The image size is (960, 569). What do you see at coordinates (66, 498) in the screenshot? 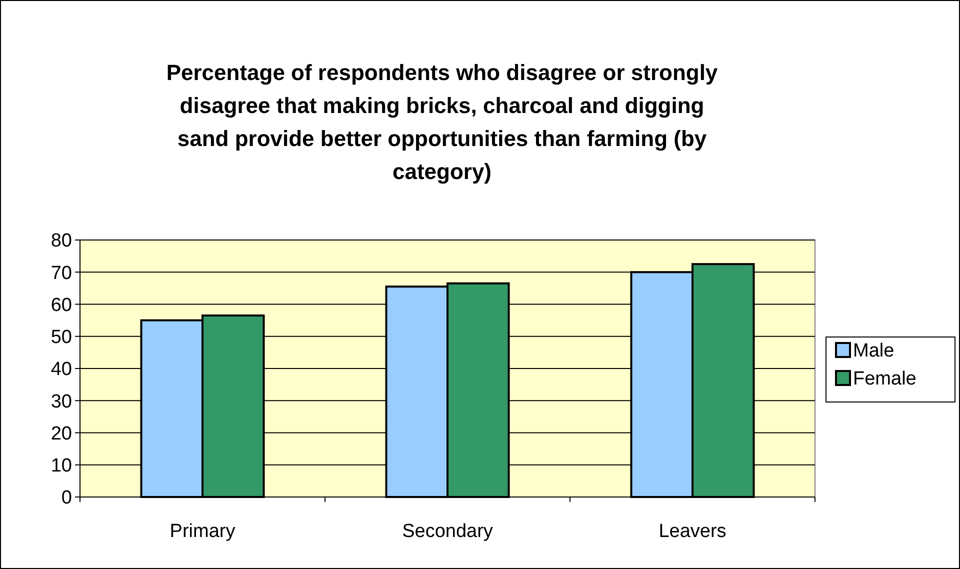
I see `y-tick-label: 0` at bounding box center [66, 498].